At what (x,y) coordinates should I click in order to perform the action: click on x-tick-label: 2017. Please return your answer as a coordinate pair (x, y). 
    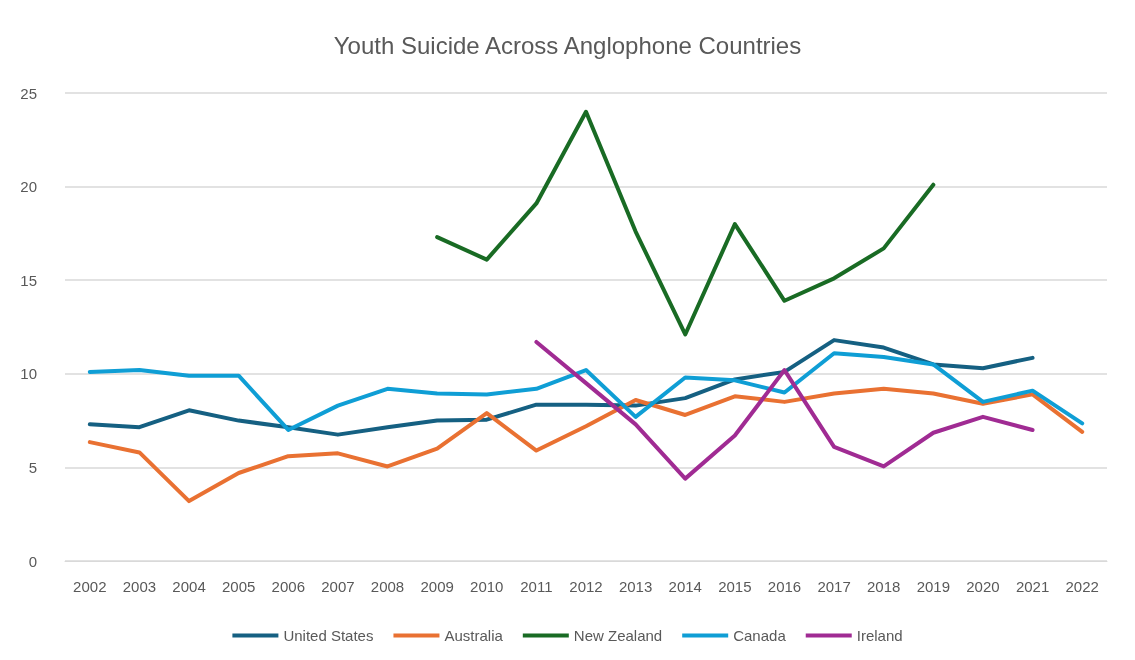
    Looking at the image, I should click on (834, 586).